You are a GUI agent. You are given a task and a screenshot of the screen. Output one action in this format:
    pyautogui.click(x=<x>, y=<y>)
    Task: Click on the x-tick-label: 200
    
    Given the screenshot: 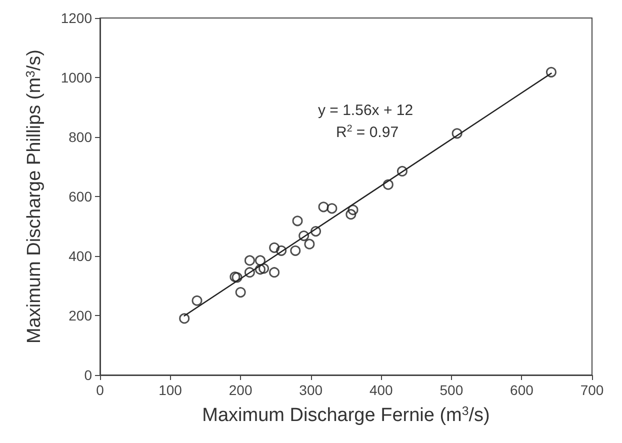 What is the action you would take?
    pyautogui.click(x=240, y=390)
    